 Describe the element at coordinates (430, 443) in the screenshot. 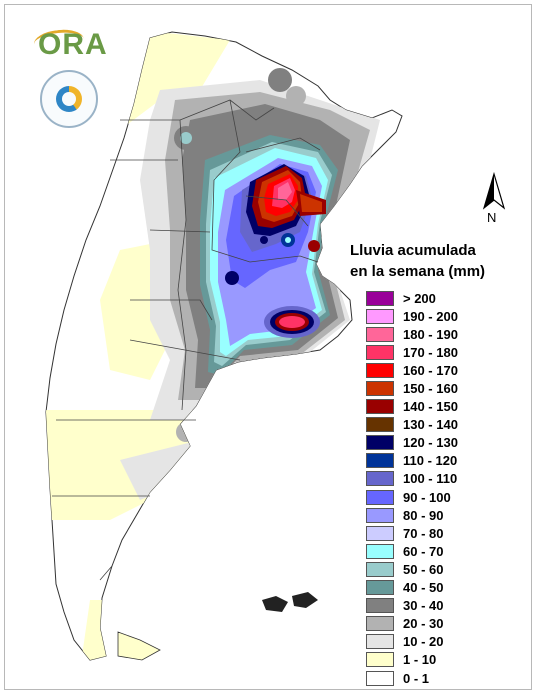

I see `legend-label: 120 - 130` at that location.